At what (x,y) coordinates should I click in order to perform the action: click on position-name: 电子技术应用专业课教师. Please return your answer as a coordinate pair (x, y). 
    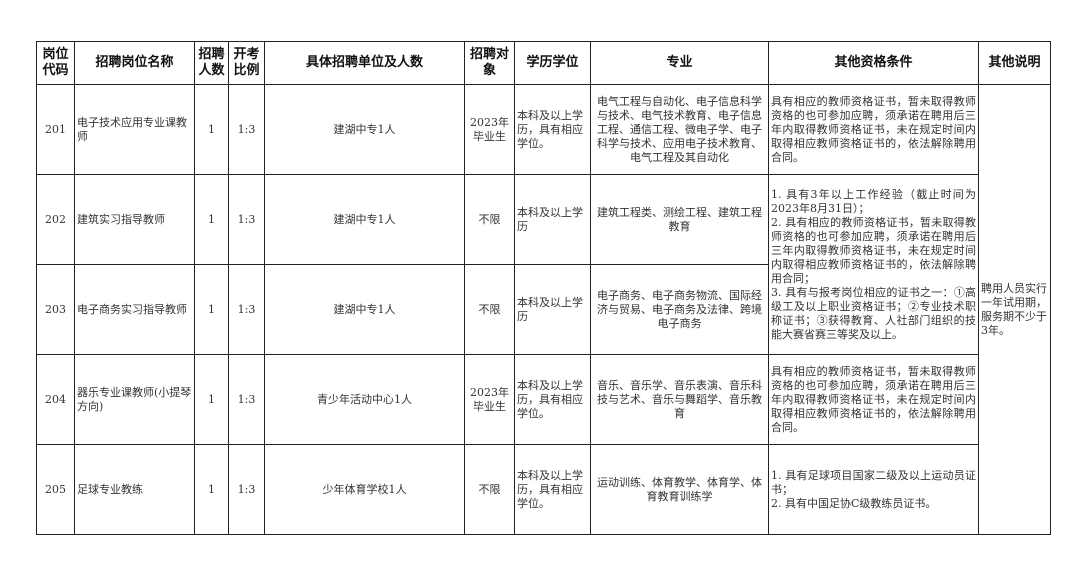
    Looking at the image, I should click on (134, 129).